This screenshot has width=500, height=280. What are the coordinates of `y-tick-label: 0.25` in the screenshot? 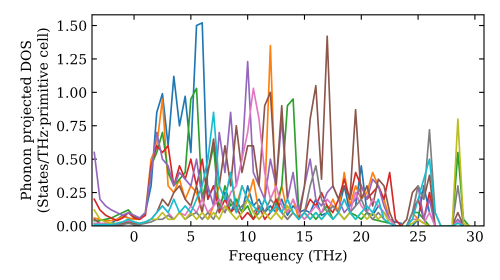 It's located at (71, 193).